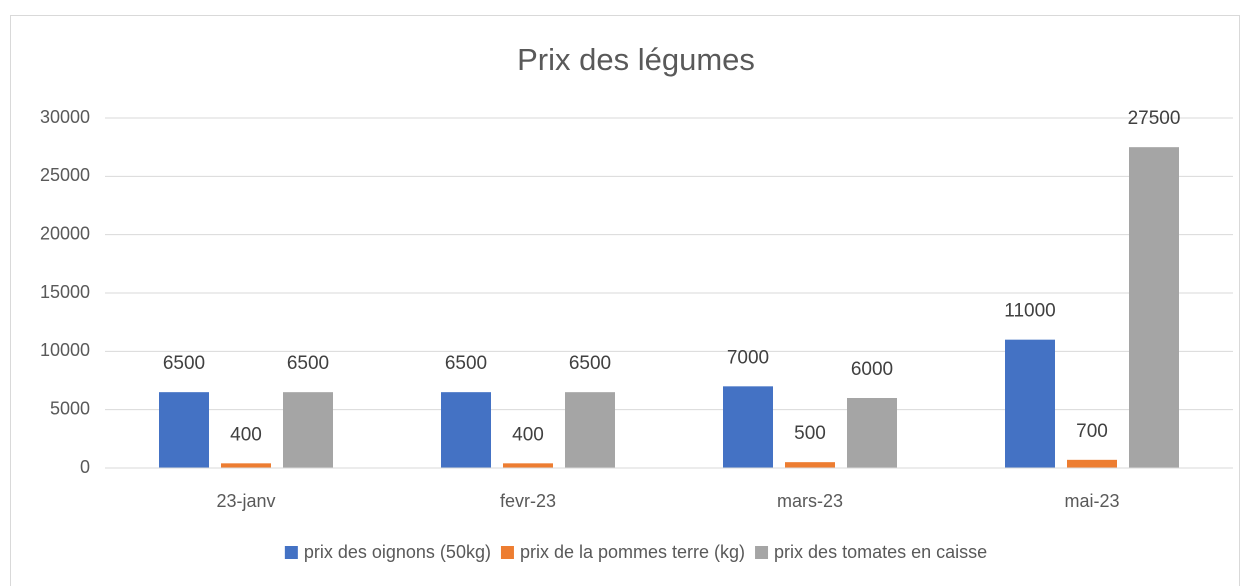 The width and height of the screenshot is (1250, 586). I want to click on legend-label: prix des oignons (50kg), so click(397, 552).